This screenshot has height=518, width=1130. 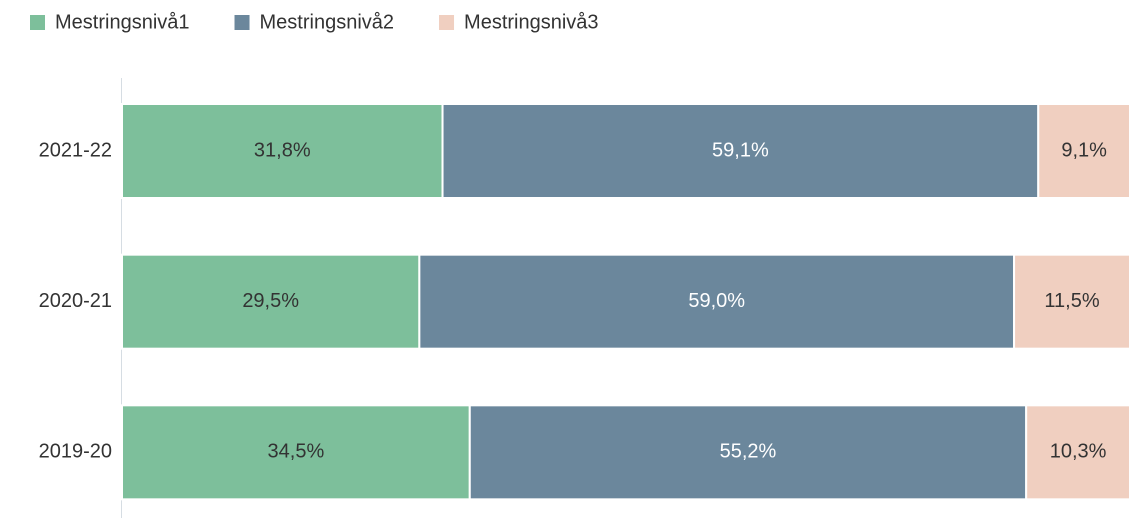 I want to click on value-label: 59,1%, so click(x=740, y=150).